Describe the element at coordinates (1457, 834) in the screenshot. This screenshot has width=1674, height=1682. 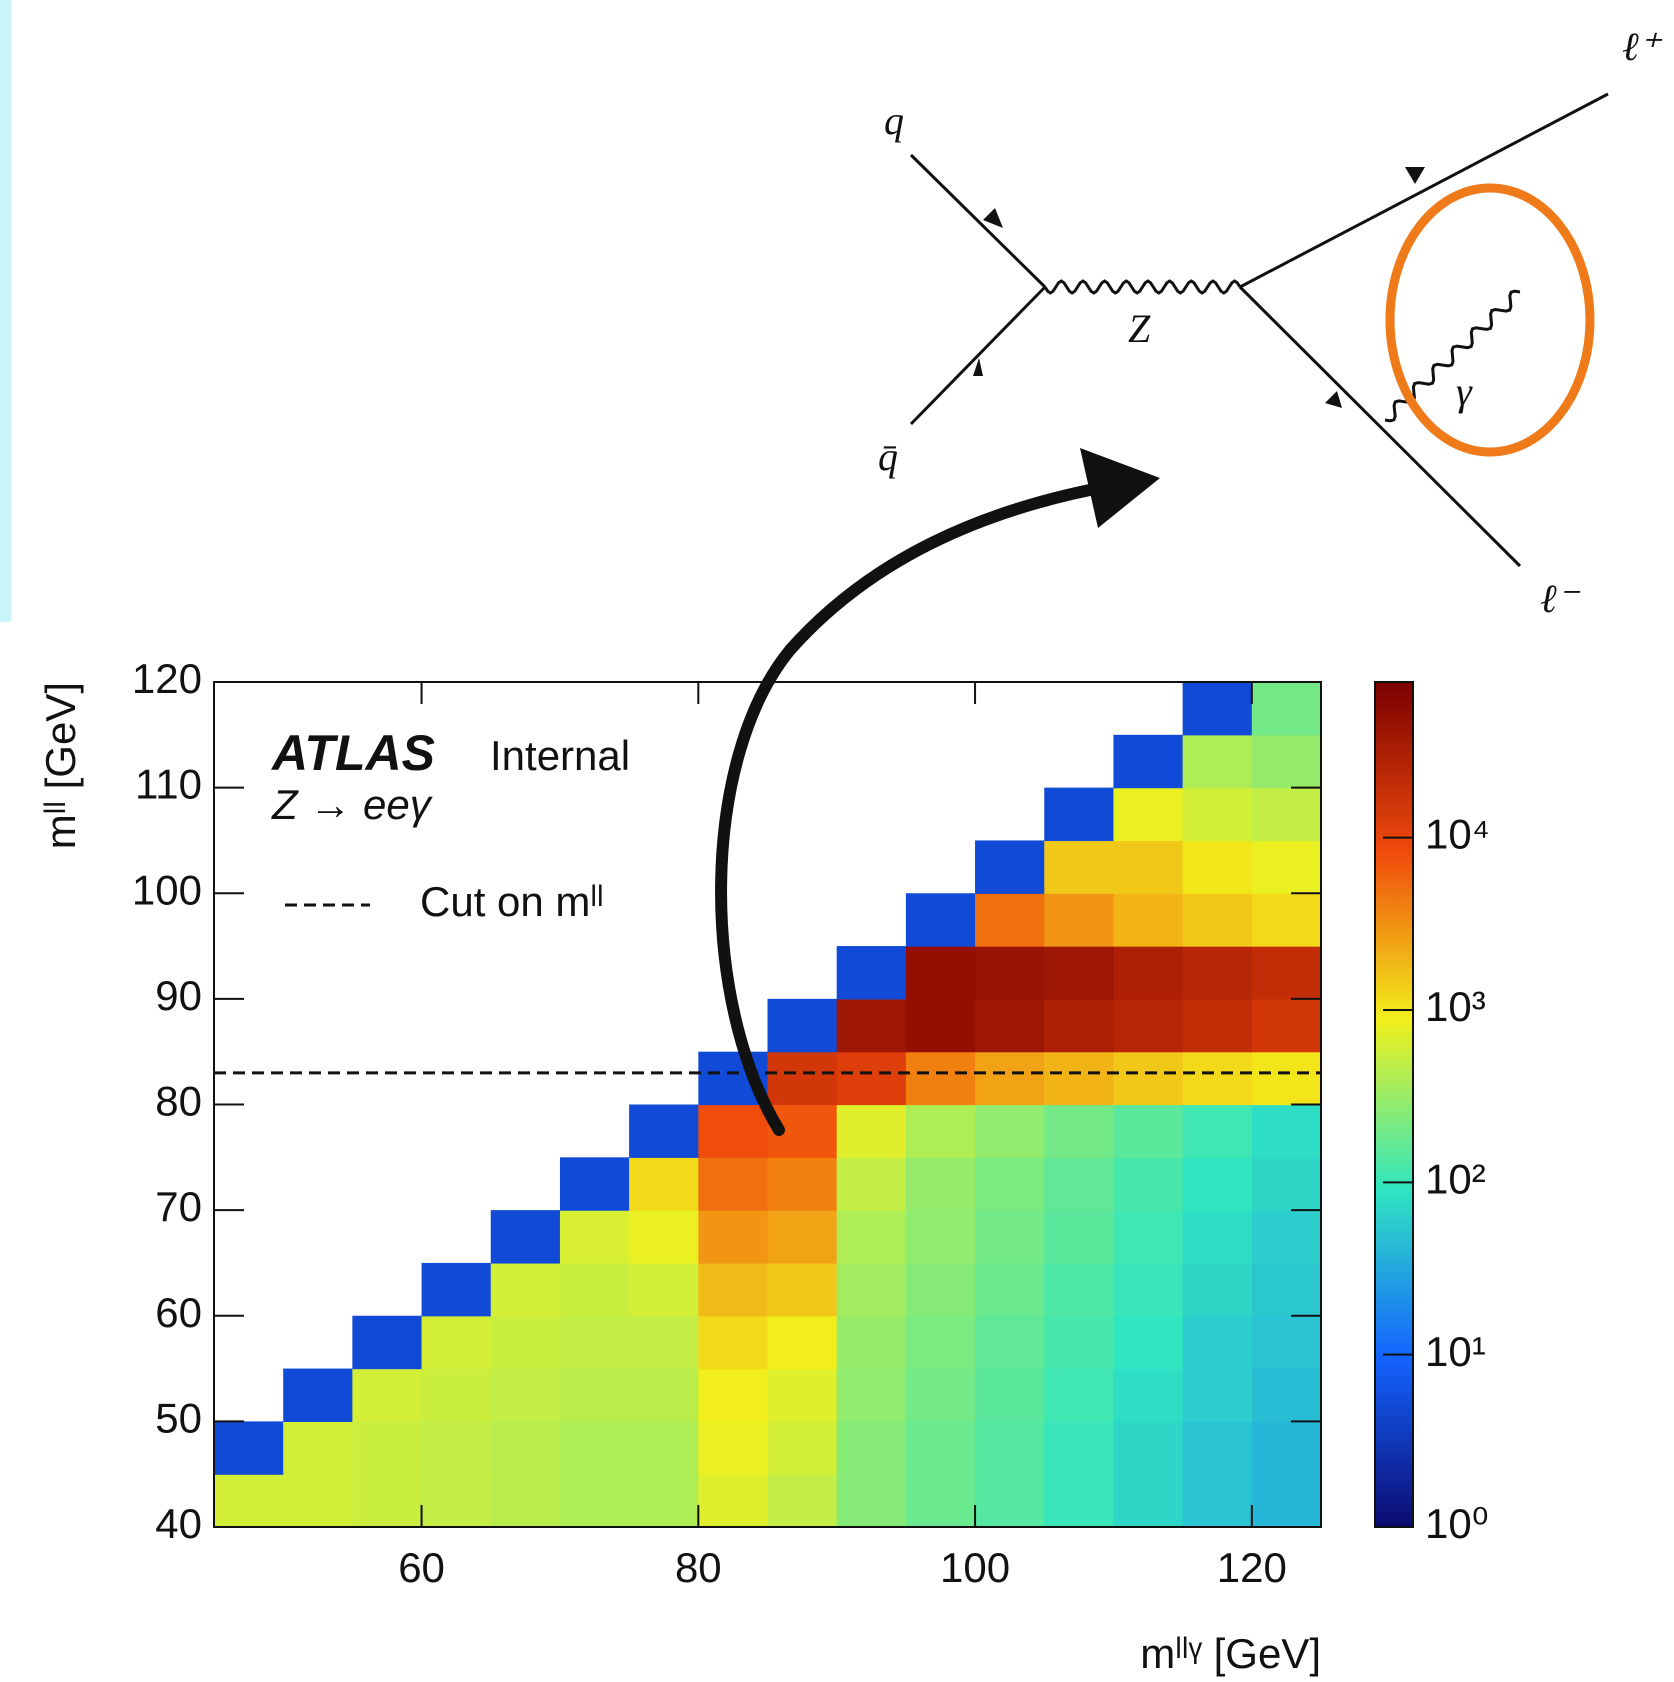
I see `colorbar-tick-label: 10⁴` at that location.